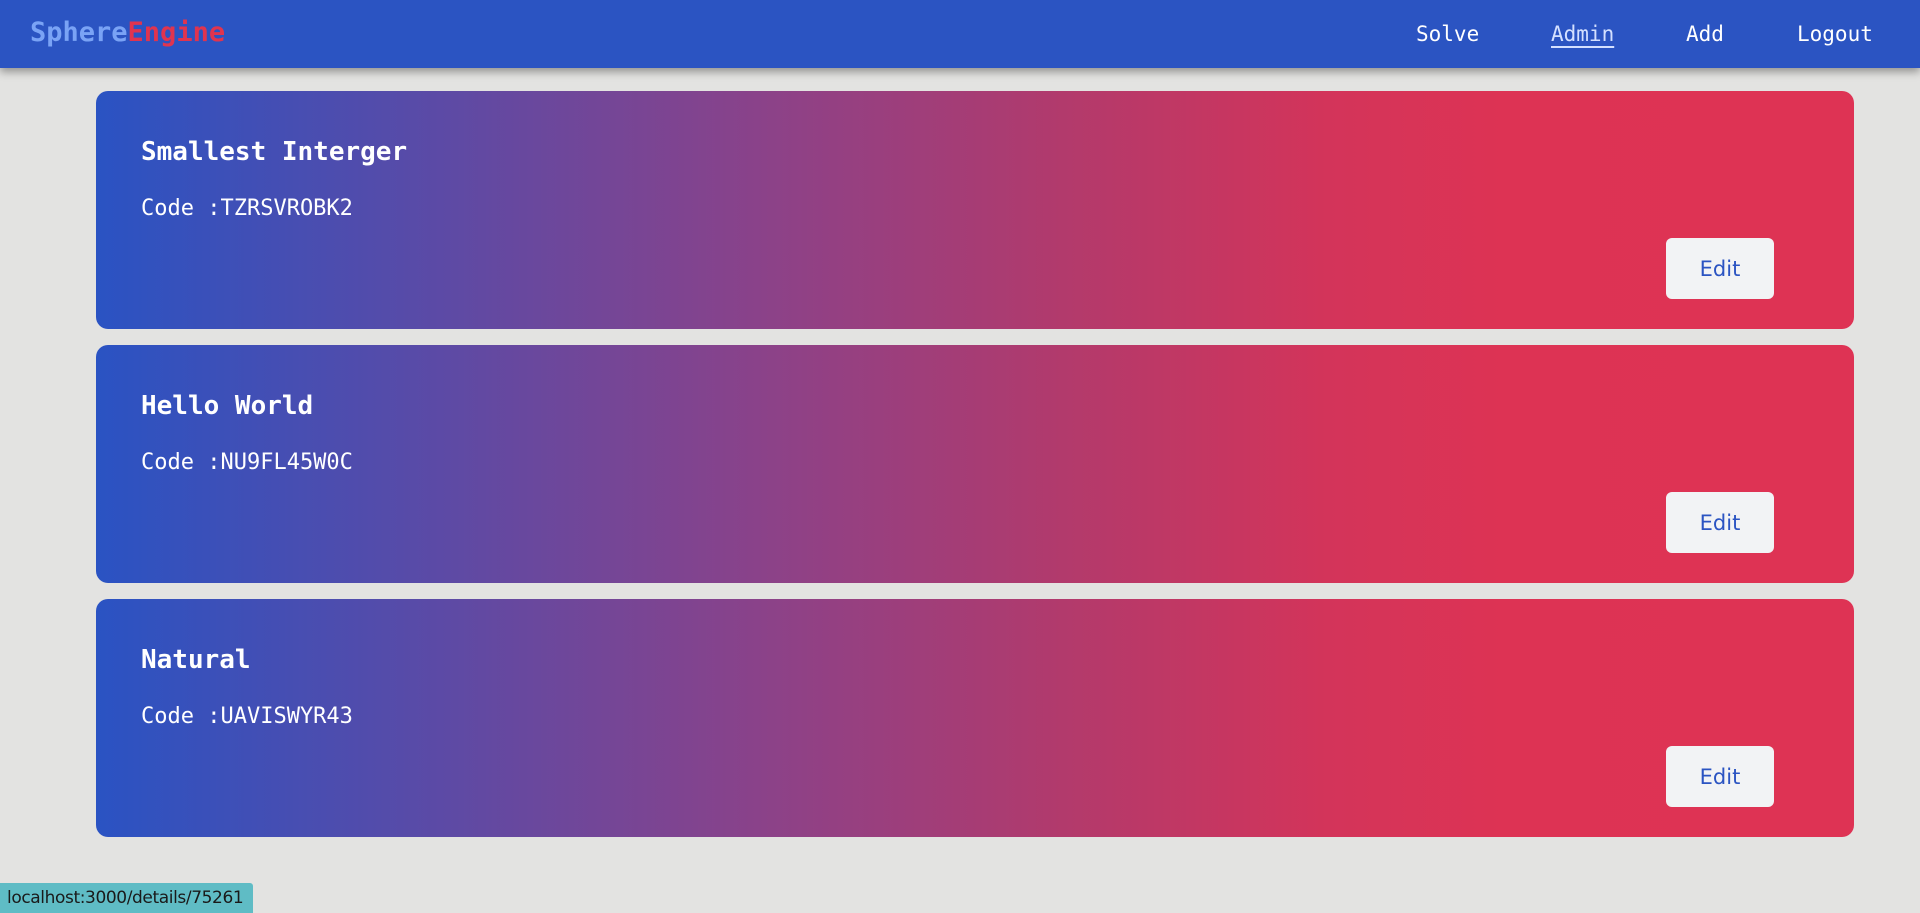 Image resolution: width=1920 pixels, height=913 pixels. What do you see at coordinates (274, 152) in the screenshot?
I see `problem-title: Smallest Interger` at bounding box center [274, 152].